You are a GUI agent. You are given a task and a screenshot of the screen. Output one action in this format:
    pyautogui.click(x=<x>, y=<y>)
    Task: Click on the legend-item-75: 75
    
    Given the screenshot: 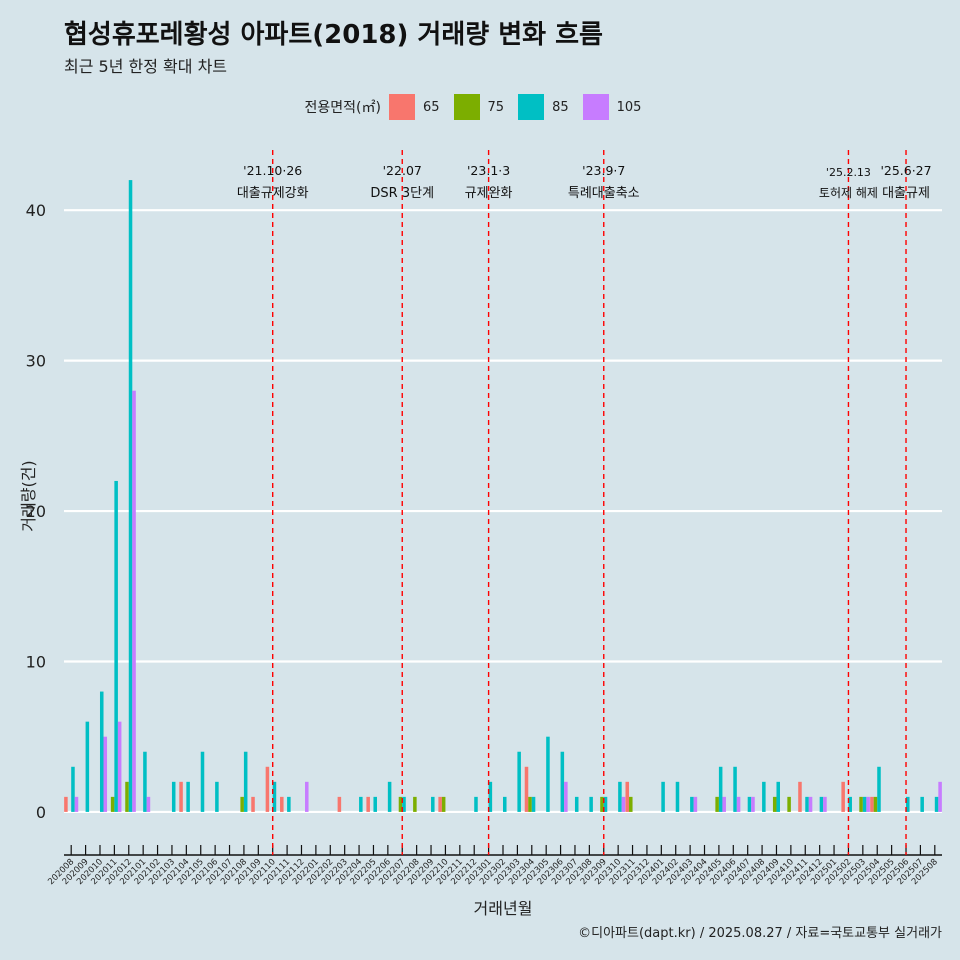 What is the action you would take?
    pyautogui.click(x=479, y=107)
    